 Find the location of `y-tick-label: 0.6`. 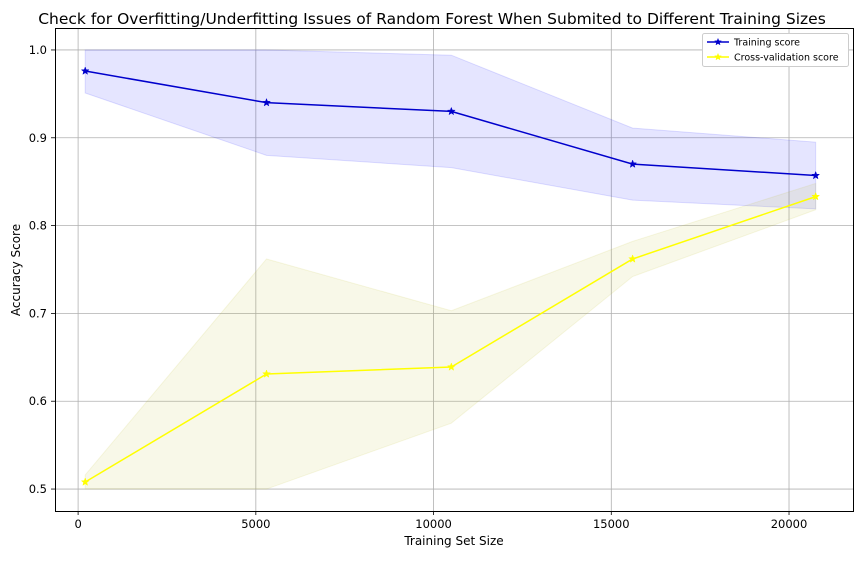

y-tick-label: 0.6 is located at coordinates (38, 401).